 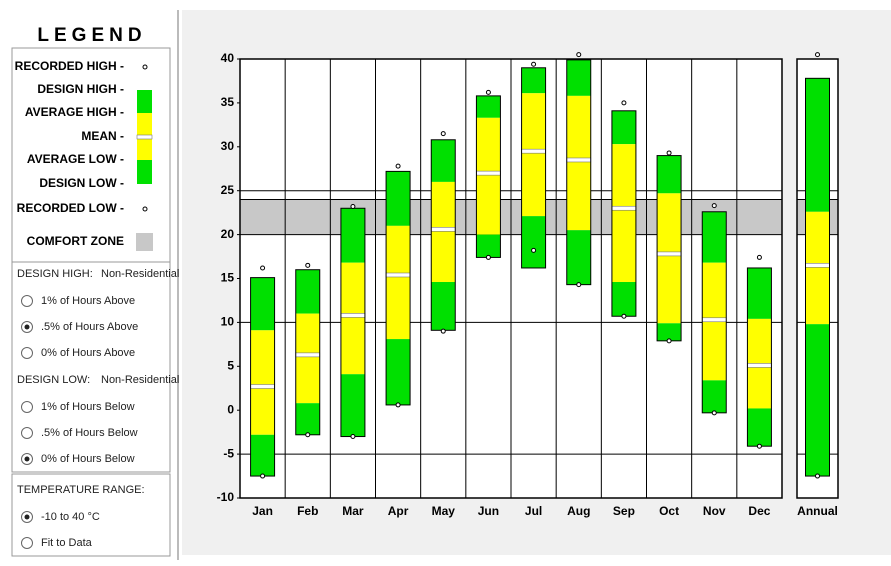 I want to click on x-tick-label: Annual, so click(x=817, y=511).